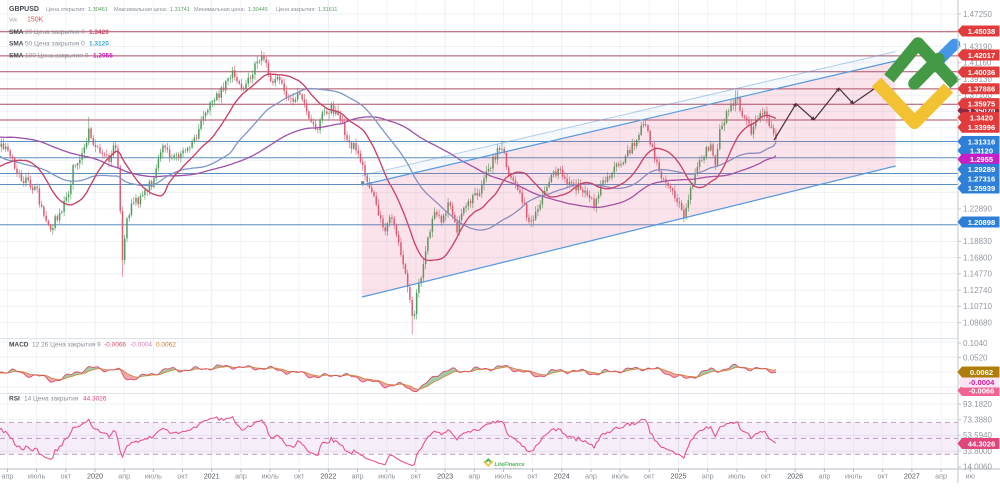  I want to click on svg-text: 2020, so click(95, 476).